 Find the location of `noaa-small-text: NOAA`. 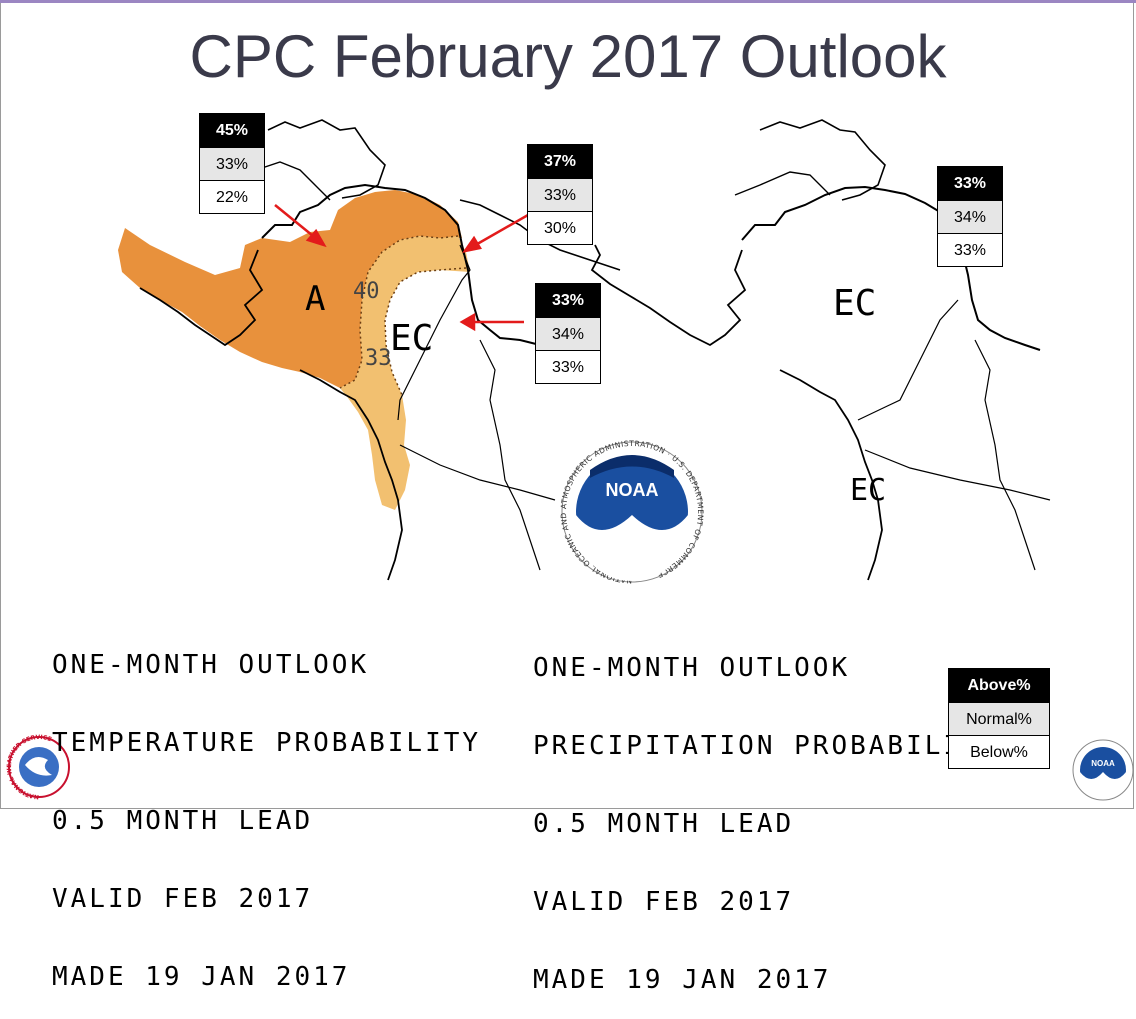

noaa-small-text: NOAA is located at coordinates (1103, 763).